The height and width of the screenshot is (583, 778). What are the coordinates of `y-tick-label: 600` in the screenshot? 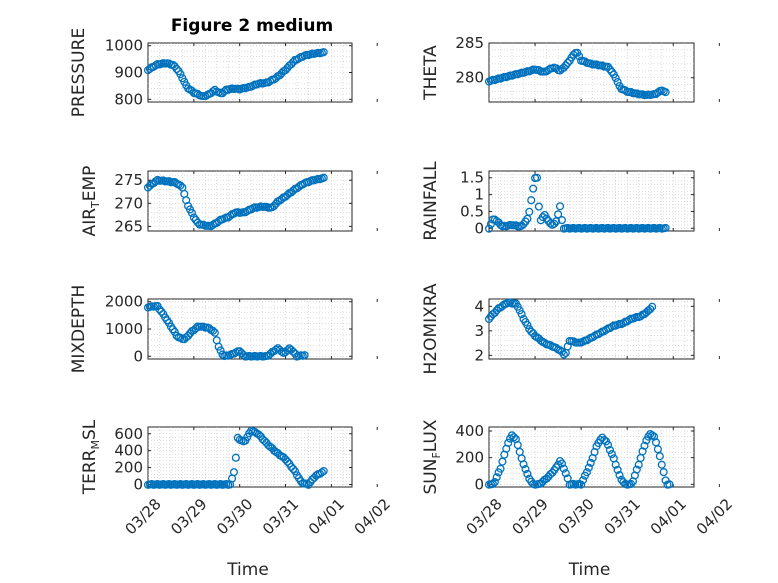 It's located at (128, 434).